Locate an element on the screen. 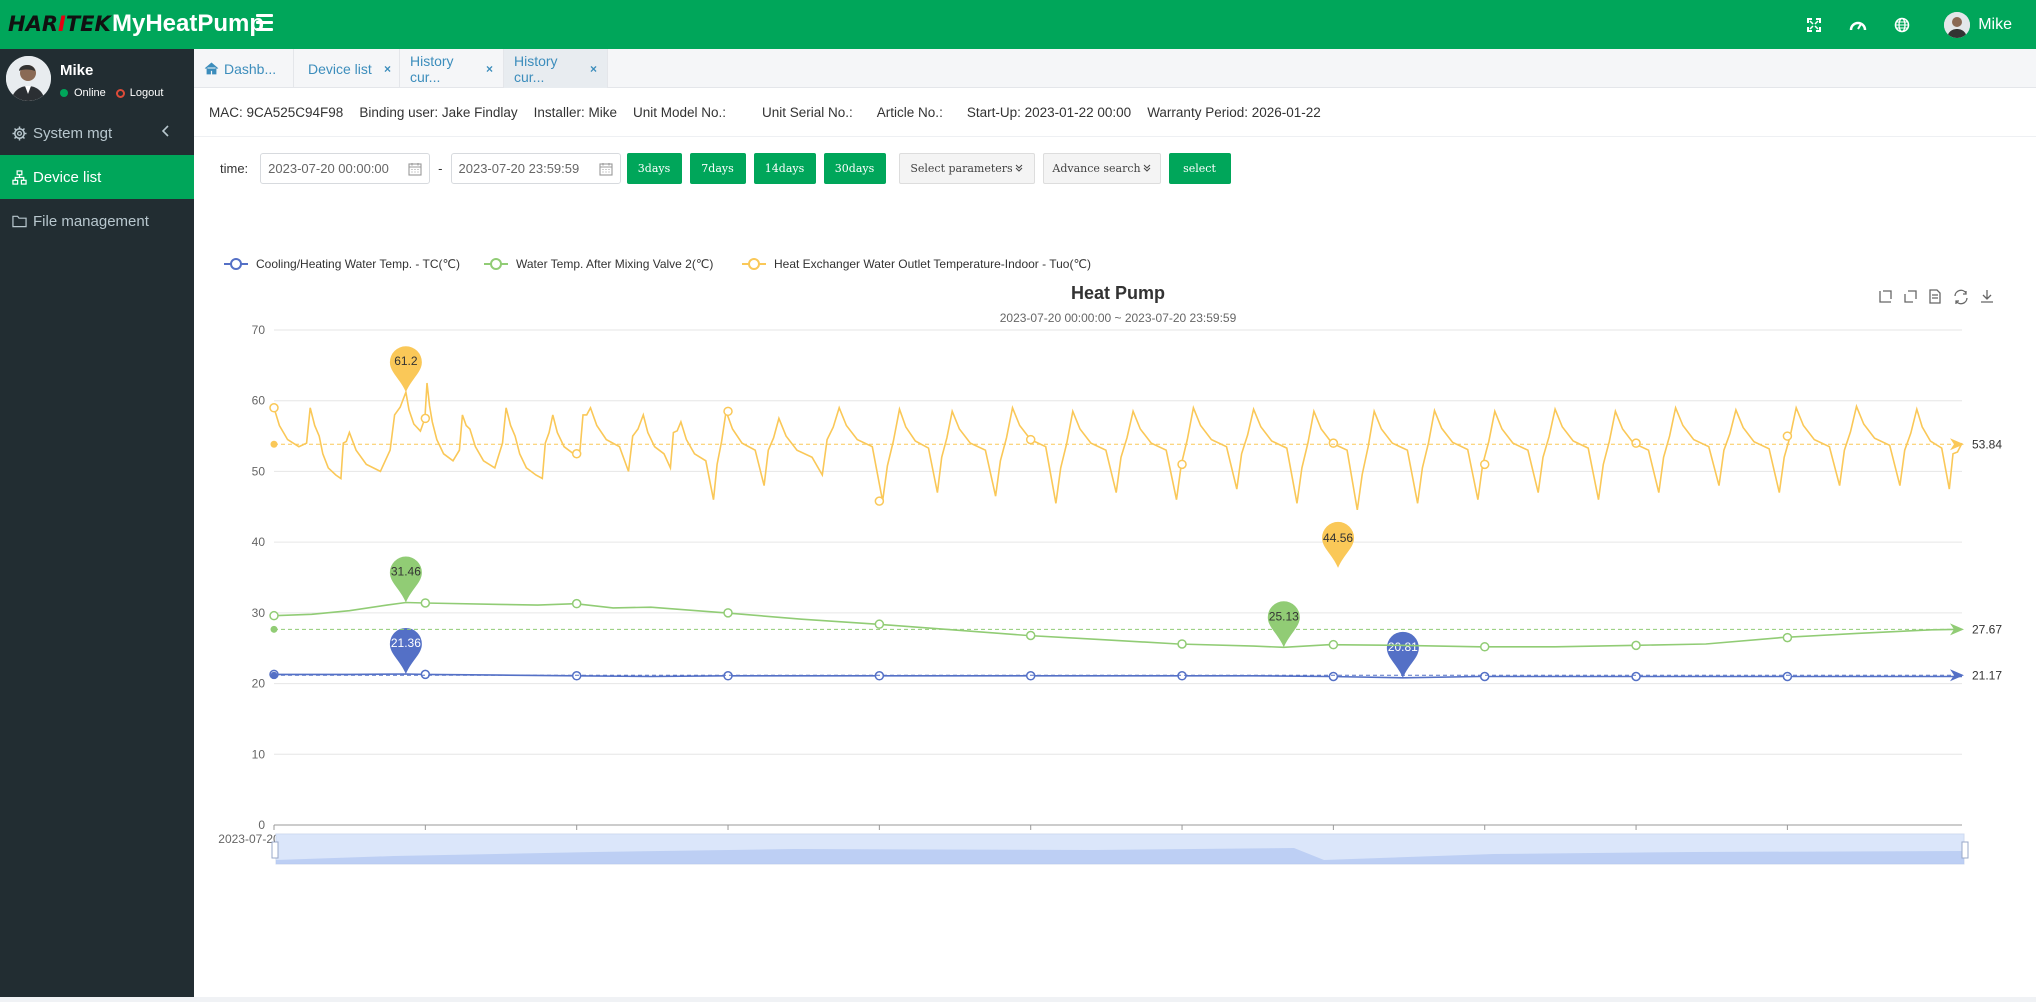 The height and width of the screenshot is (1002, 2036). sidebar-item-device-list: Device list is located at coordinates (97, 177).